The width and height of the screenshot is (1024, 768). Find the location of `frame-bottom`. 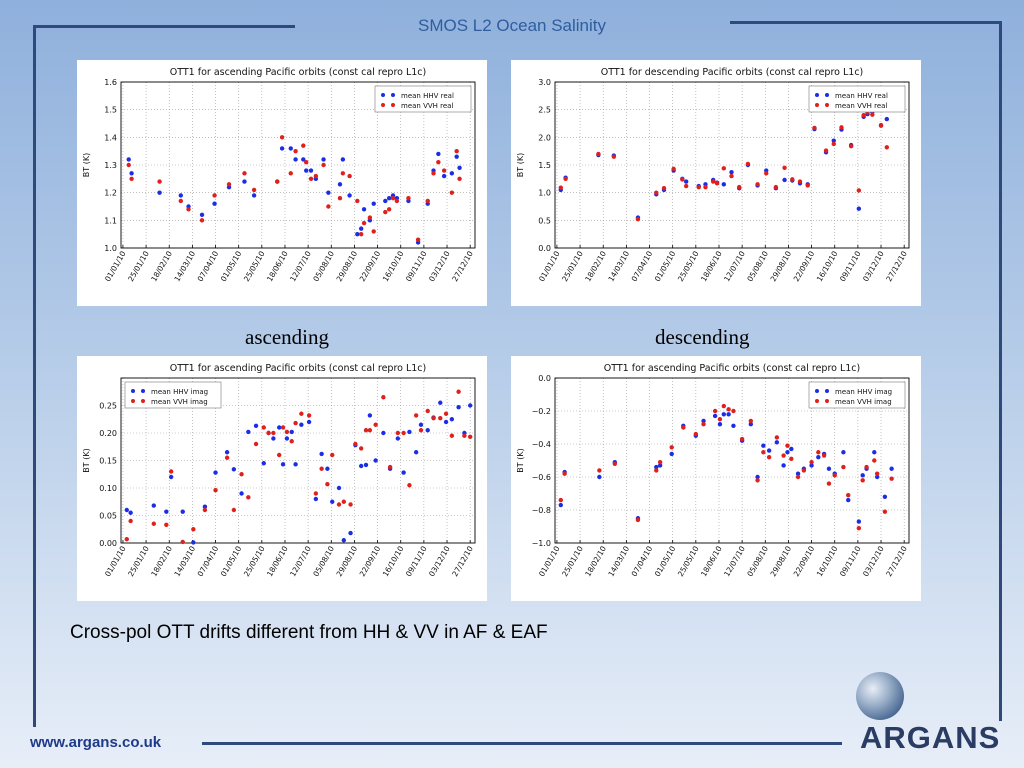

frame-bottom is located at coordinates (522, 743).